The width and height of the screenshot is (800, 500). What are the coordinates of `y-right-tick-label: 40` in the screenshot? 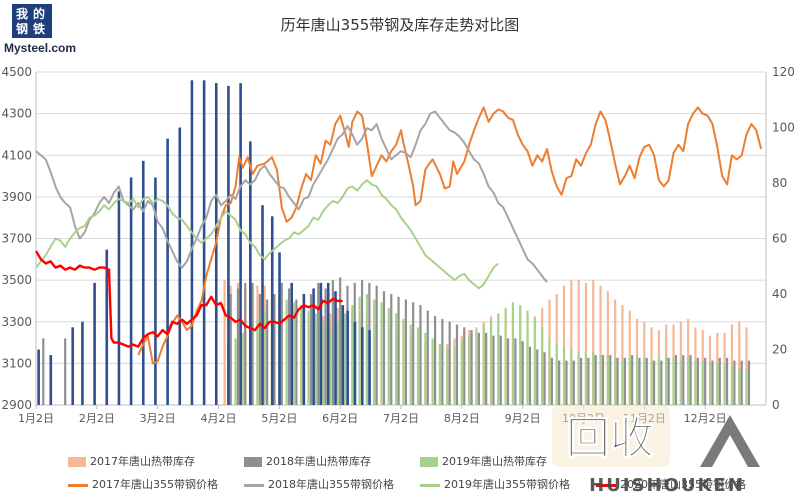 It's located at (779, 294).